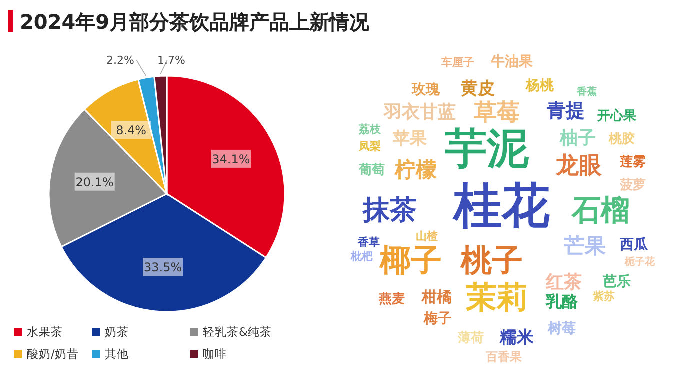 The width and height of the screenshot is (686, 378). Describe the element at coordinates (584, 246) in the screenshot. I see `text: 芒果` at that location.